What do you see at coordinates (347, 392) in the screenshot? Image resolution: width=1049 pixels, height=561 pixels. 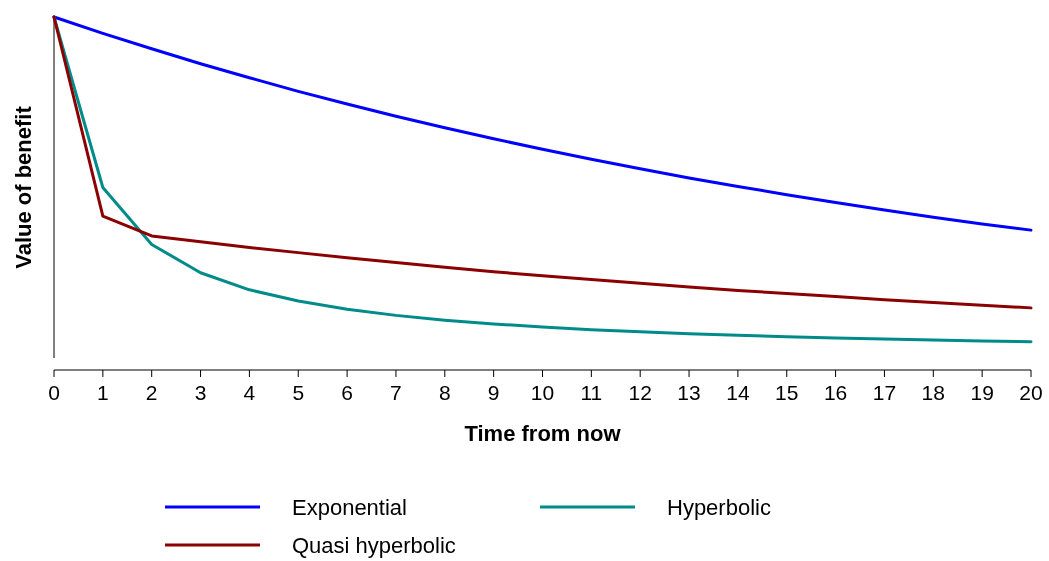 I see `x-tick-label: 6` at bounding box center [347, 392].